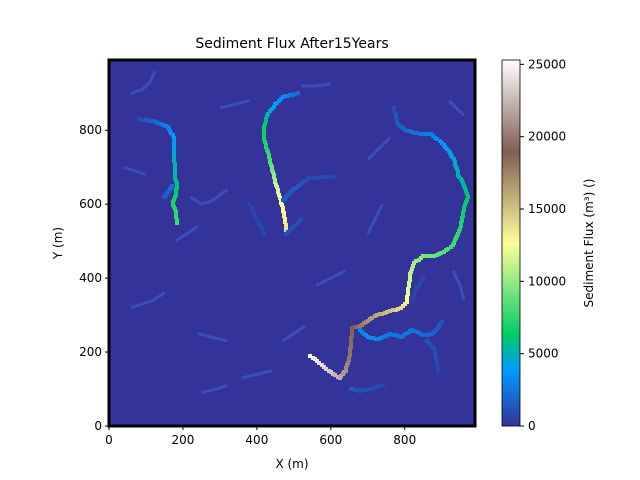 Image resolution: width=640 pixels, height=480 pixels. Describe the element at coordinates (291, 464) in the screenshot. I see `x-axis-label: X (m)` at that location.